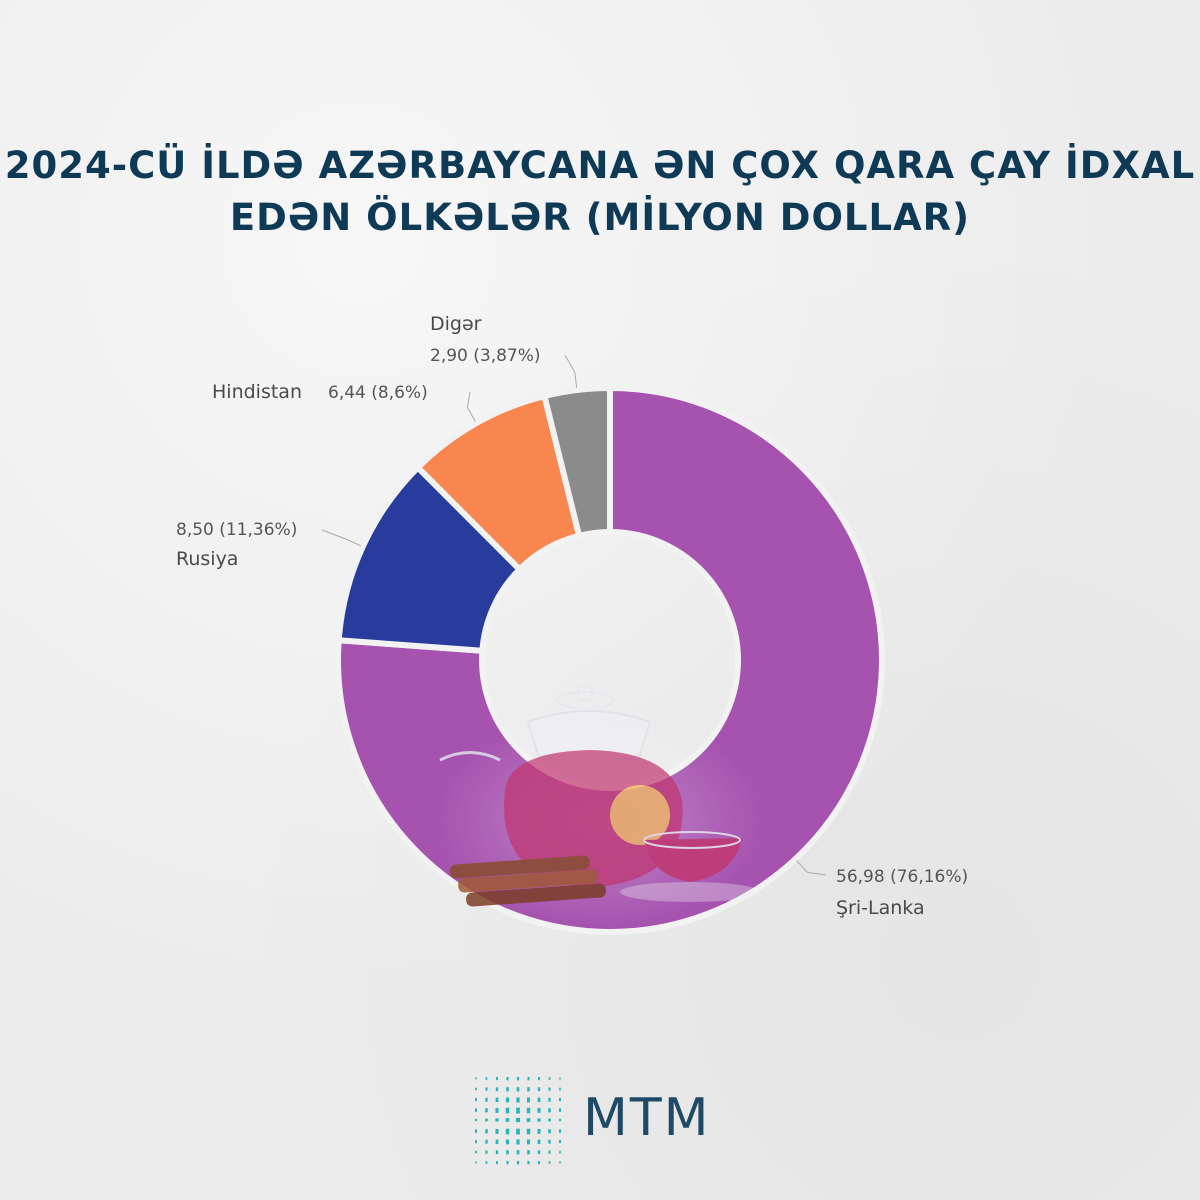 This screenshot has height=1200, width=1200. Describe the element at coordinates (528, 881) in the screenshot. I see `cinnamon-sticks` at that location.